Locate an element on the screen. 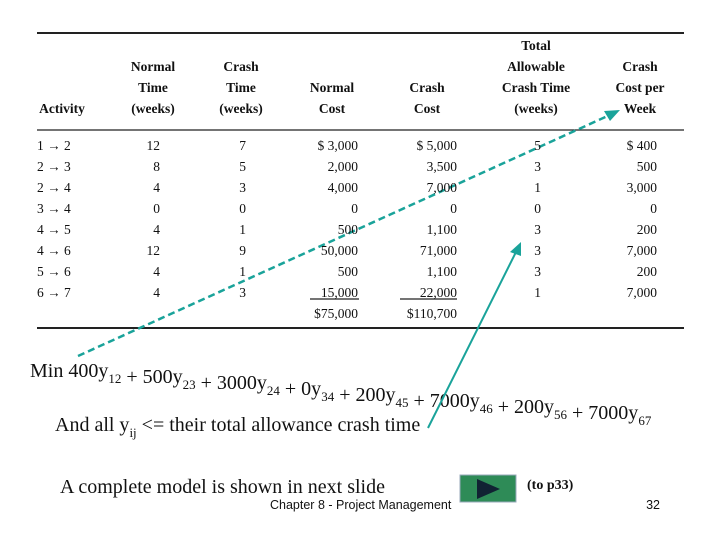  link-label: (to p33) is located at coordinates (550, 485).